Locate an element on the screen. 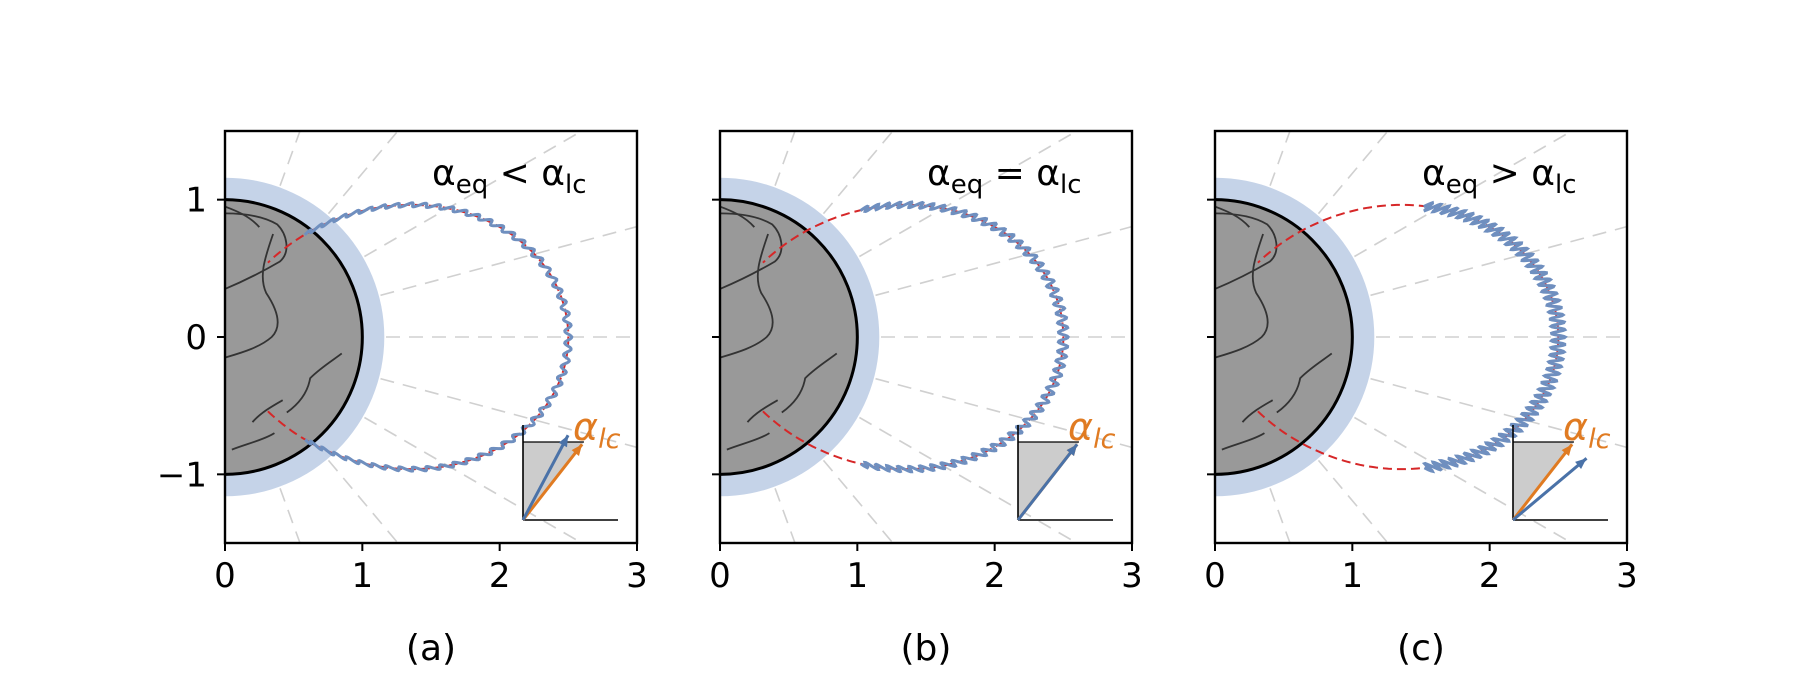 The image size is (1800, 675). subplot-label: (b) is located at coordinates (926, 648).